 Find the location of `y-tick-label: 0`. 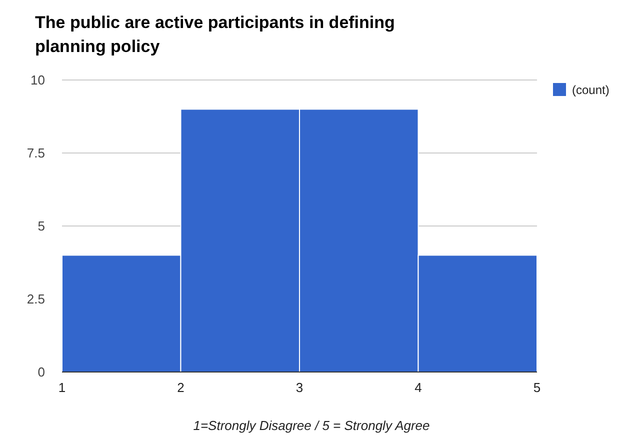

y-tick-label: 0 is located at coordinates (41, 372).